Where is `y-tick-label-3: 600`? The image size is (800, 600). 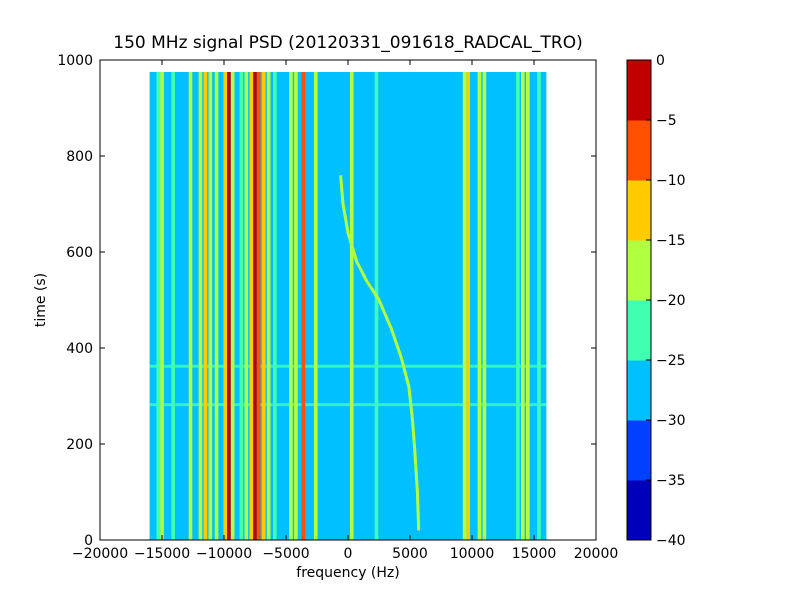 y-tick-label-3: 600 is located at coordinates (79, 253).